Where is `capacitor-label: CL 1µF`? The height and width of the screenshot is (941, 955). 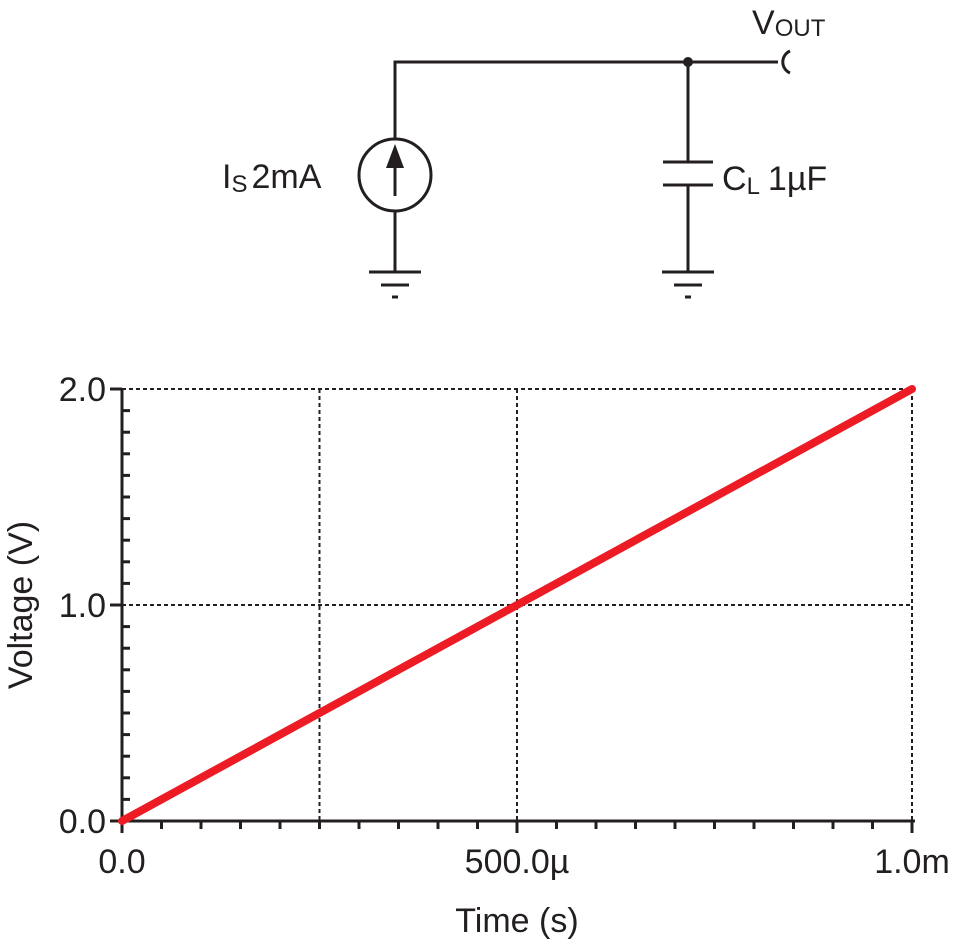
capacitor-label: CL 1µF is located at coordinates (774, 180).